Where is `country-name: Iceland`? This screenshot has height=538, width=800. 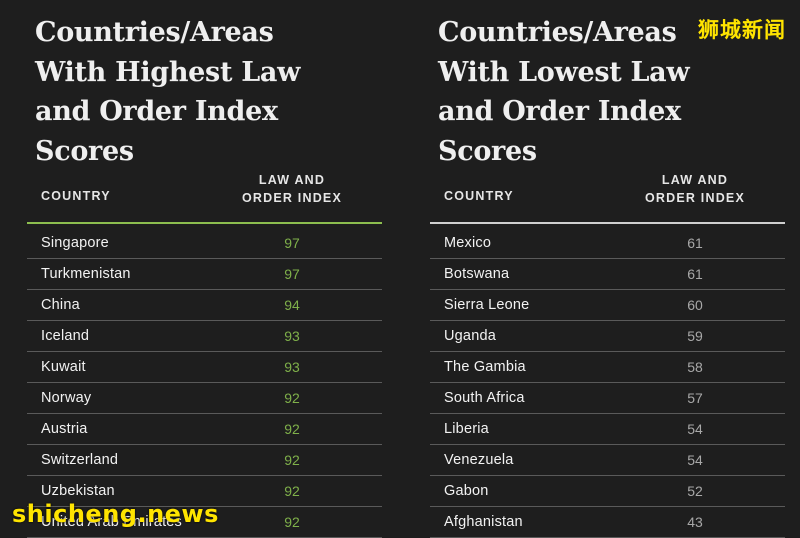
country-name: Iceland is located at coordinates (65, 336).